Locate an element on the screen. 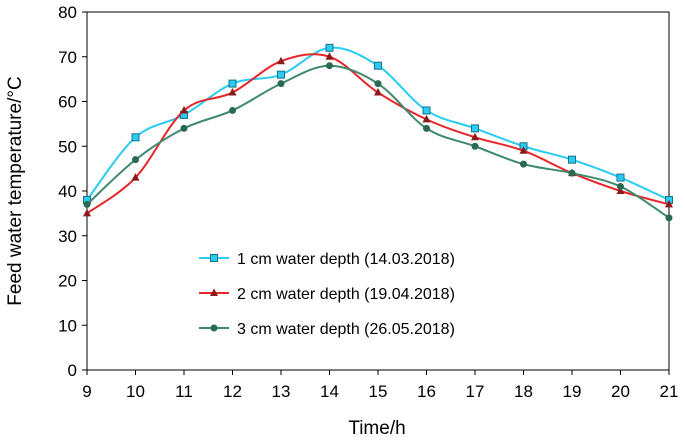 This screenshot has height=440, width=685. x-tick-label: 13 is located at coordinates (281, 391).